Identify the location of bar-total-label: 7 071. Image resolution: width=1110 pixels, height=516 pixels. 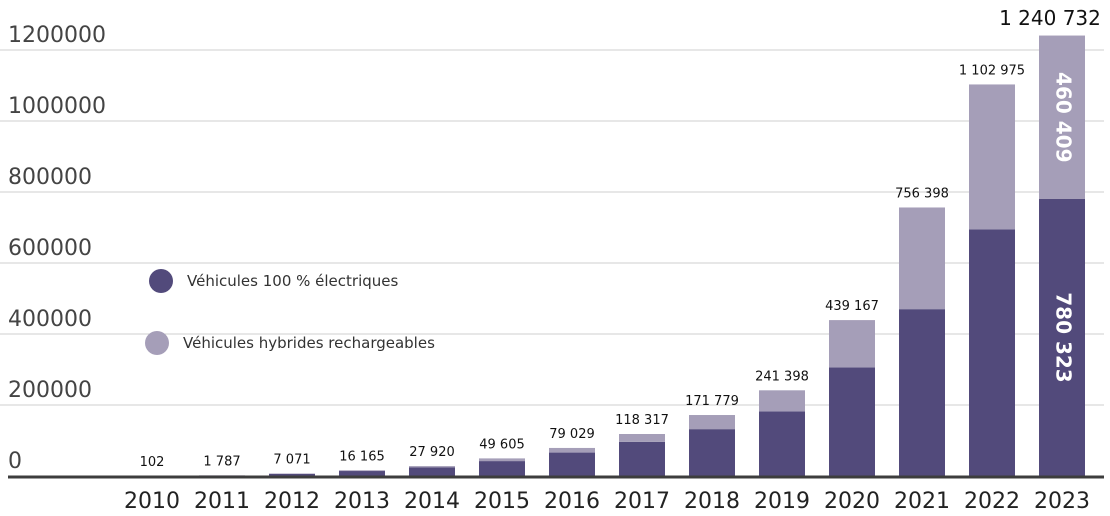
(291, 459).